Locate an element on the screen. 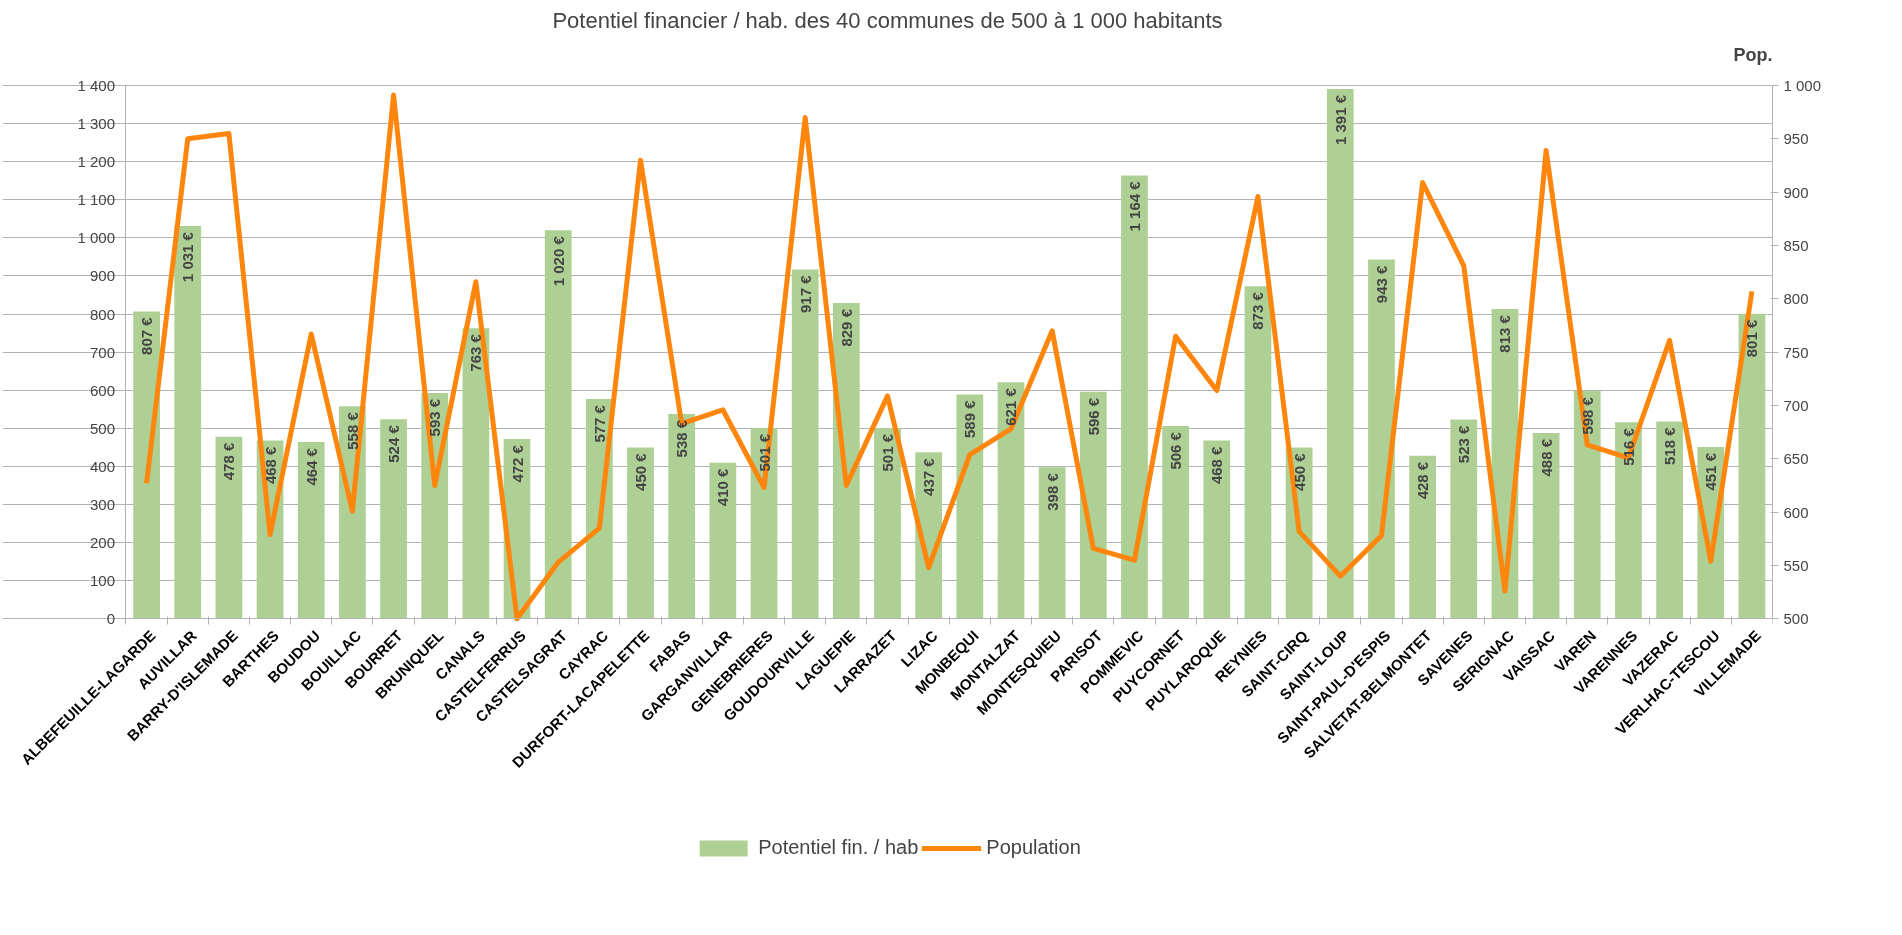 The width and height of the screenshot is (1902, 935). data-label: 472 € is located at coordinates (517, 463).